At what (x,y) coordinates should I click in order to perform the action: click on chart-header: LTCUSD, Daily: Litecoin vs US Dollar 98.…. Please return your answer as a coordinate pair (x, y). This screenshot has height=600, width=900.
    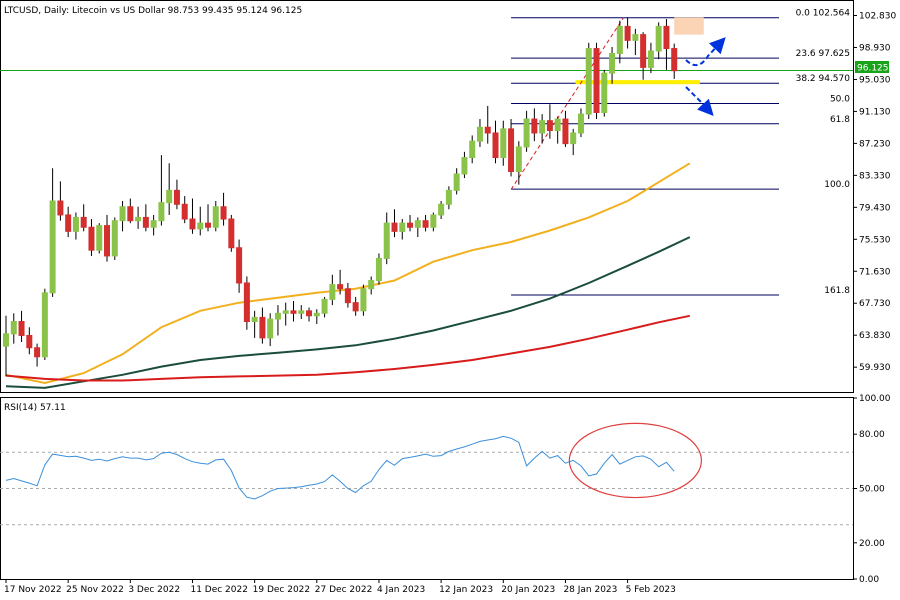
    Looking at the image, I should click on (153, 11).